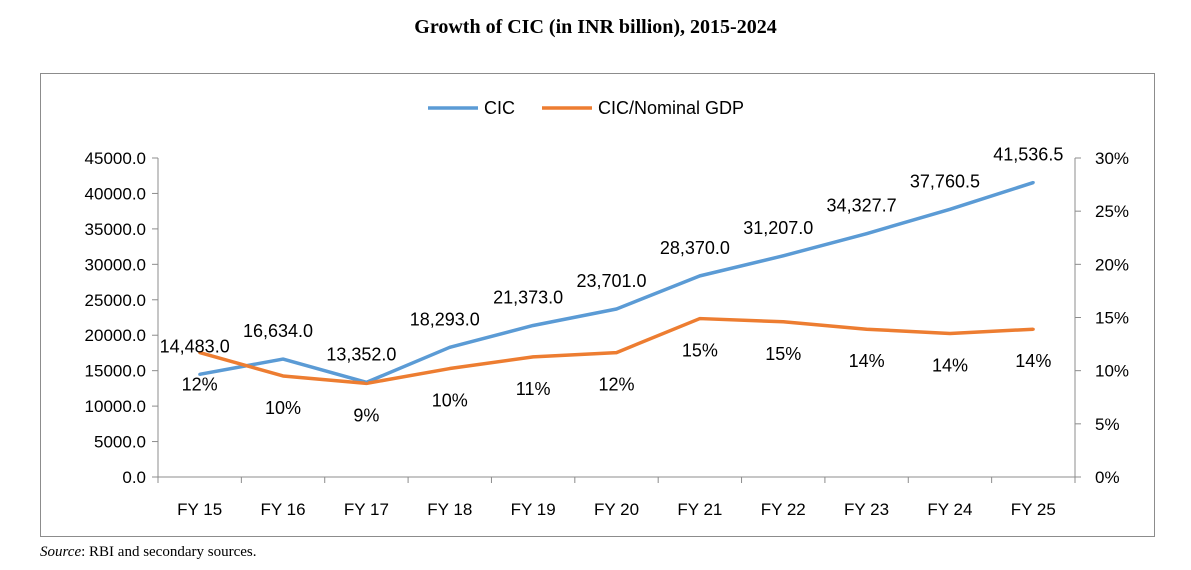 The width and height of the screenshot is (1191, 570). What do you see at coordinates (671, 108) in the screenshot?
I see `legend-label-cic-gdp: CIC/Nominal GDP` at bounding box center [671, 108].